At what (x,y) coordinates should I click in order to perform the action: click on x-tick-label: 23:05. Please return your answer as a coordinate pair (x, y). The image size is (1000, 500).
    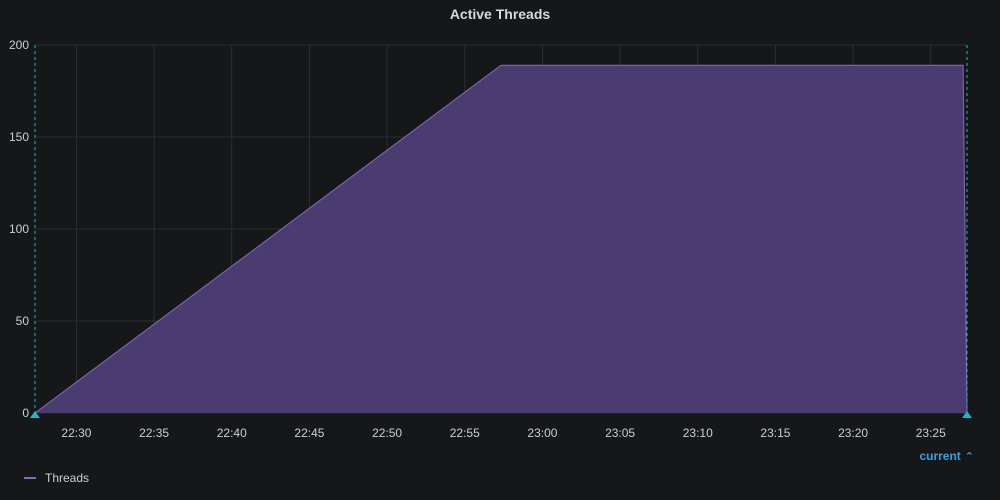
    Looking at the image, I should click on (620, 433).